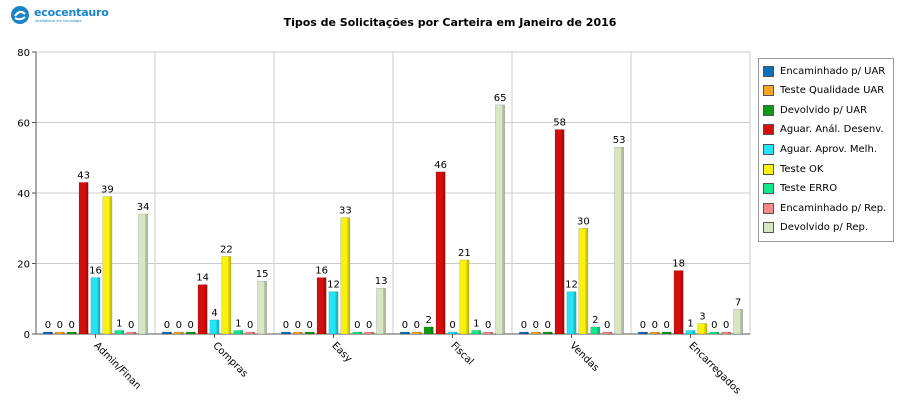 This screenshot has width=900, height=400. Describe the element at coordinates (440, 165) in the screenshot. I see `data-label: 46` at that location.